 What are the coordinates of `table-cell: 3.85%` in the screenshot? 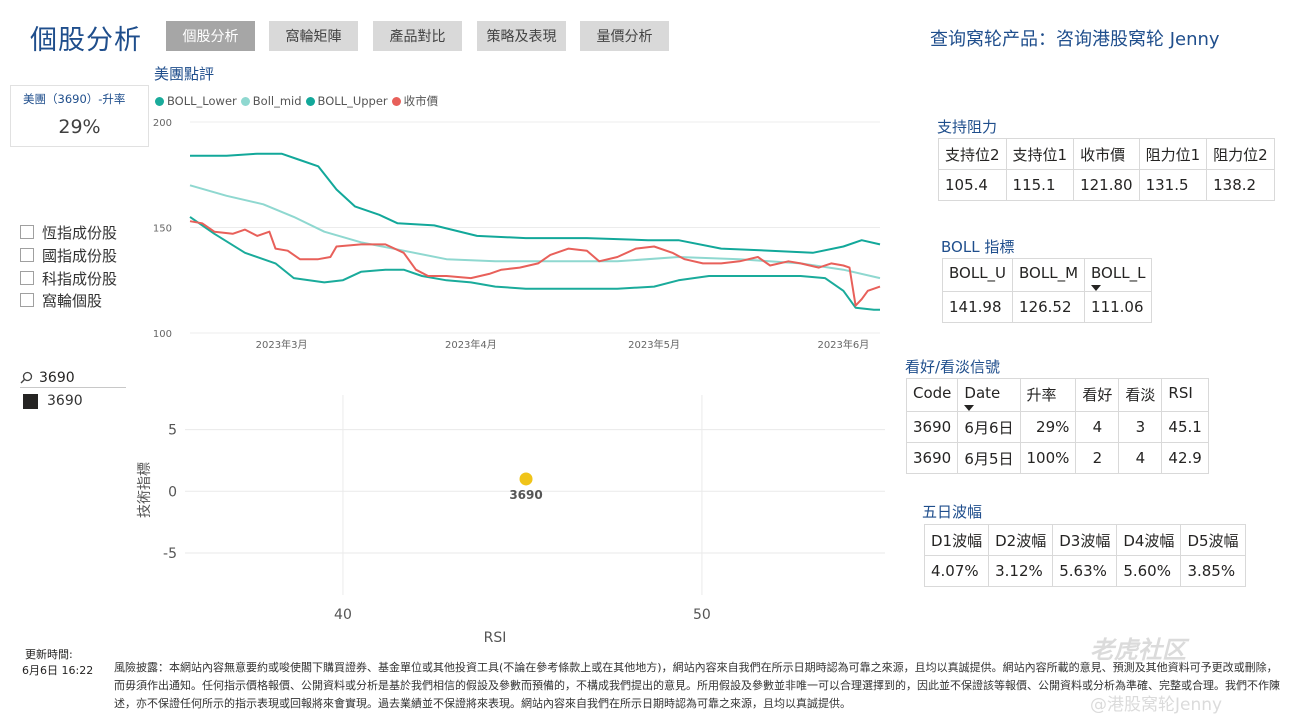 It's located at (1213, 571).